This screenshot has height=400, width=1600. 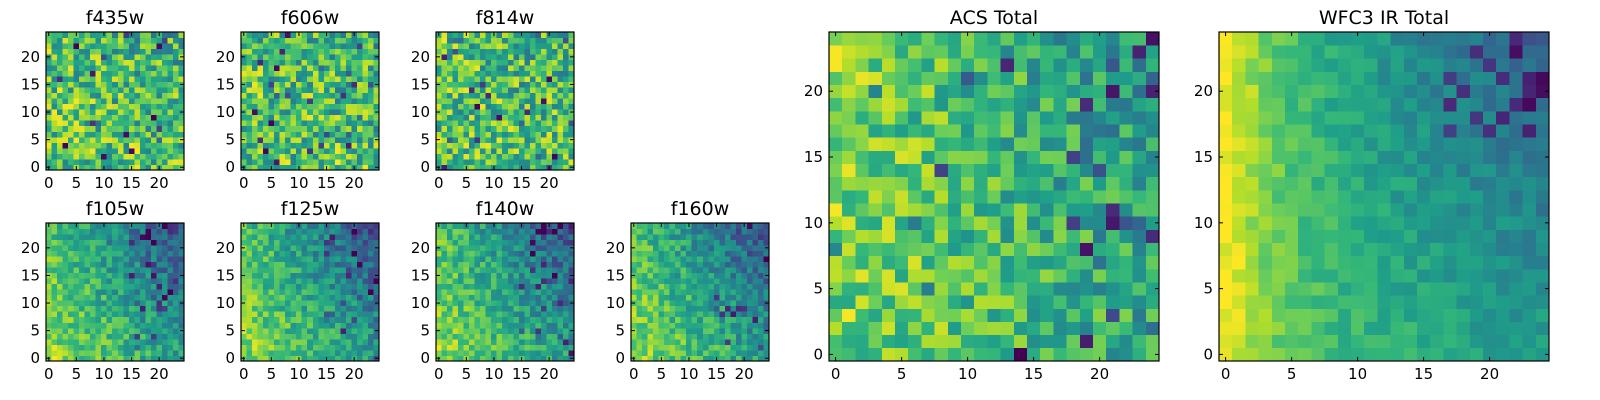 What do you see at coordinates (420, 112) in the screenshot?
I see `y-tick-label: 10` at bounding box center [420, 112].